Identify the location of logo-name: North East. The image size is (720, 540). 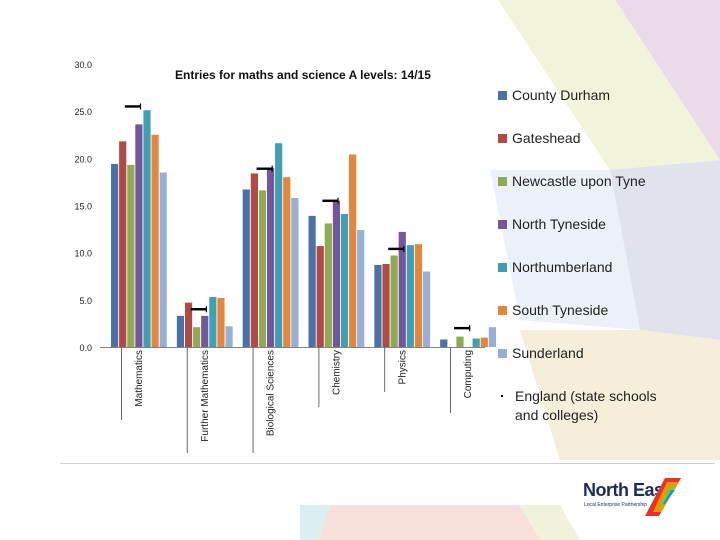
(626, 490).